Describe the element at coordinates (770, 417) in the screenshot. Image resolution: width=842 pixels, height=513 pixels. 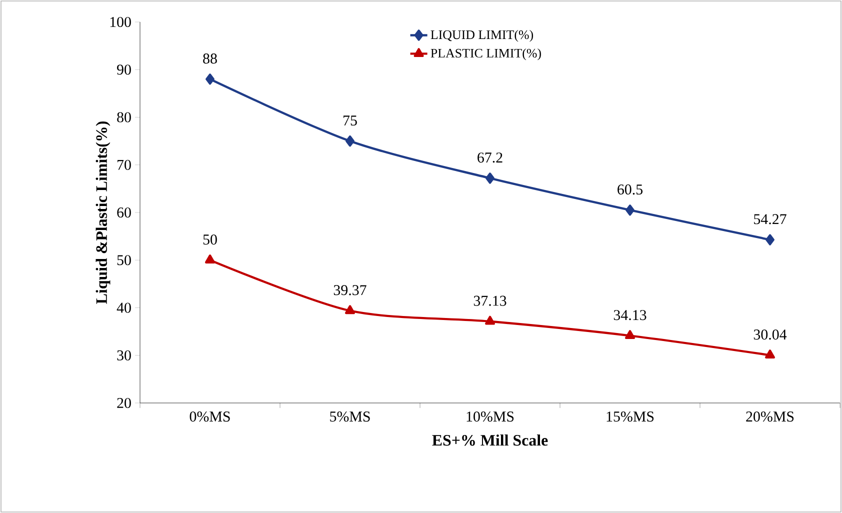
I see `x-tick-label: 20%MS` at that location.